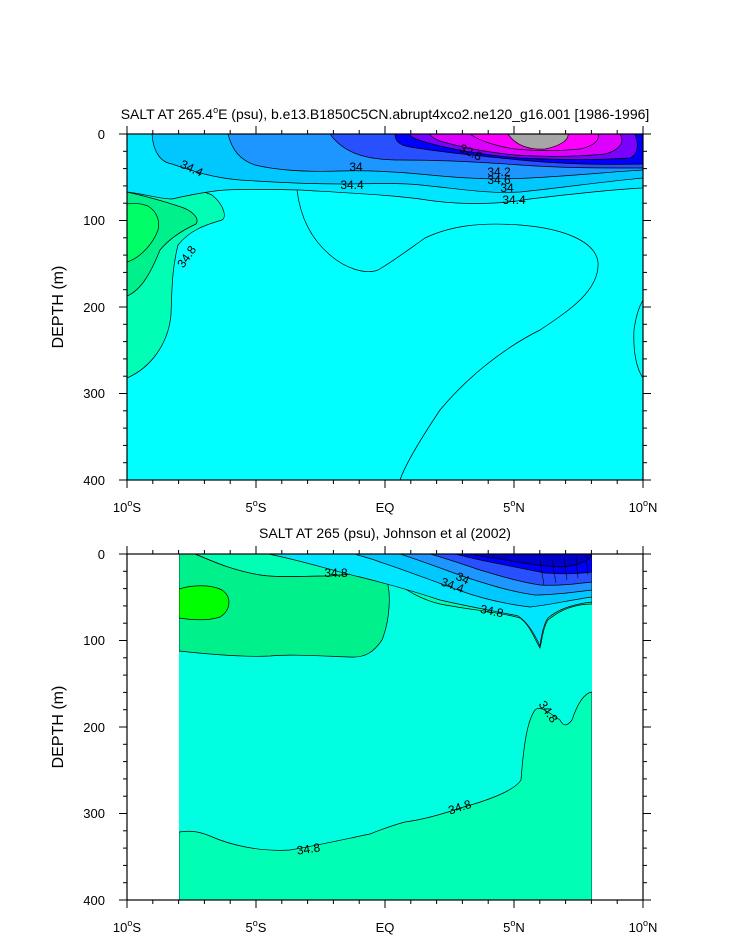 This screenshot has height=945, width=733. What do you see at coordinates (94, 220) in the screenshot?
I see `top-ytick-label: 100` at bounding box center [94, 220].